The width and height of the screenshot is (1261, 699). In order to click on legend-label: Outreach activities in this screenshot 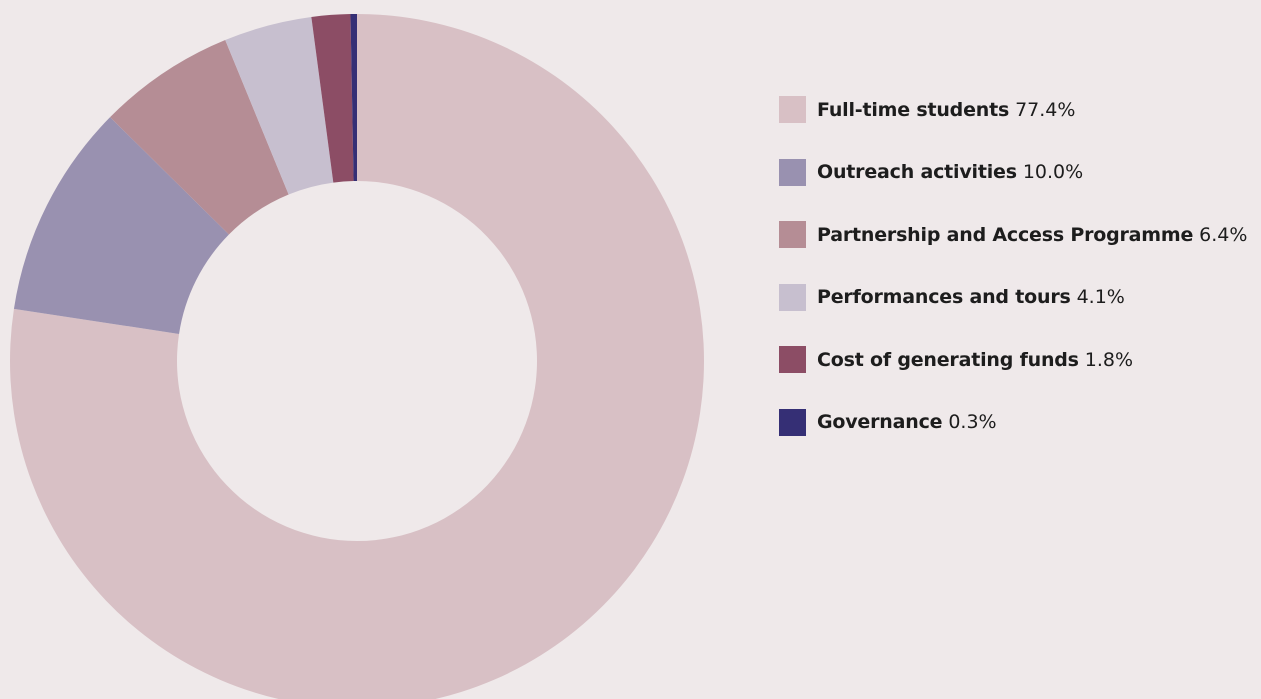, I will do `click(917, 172)`.